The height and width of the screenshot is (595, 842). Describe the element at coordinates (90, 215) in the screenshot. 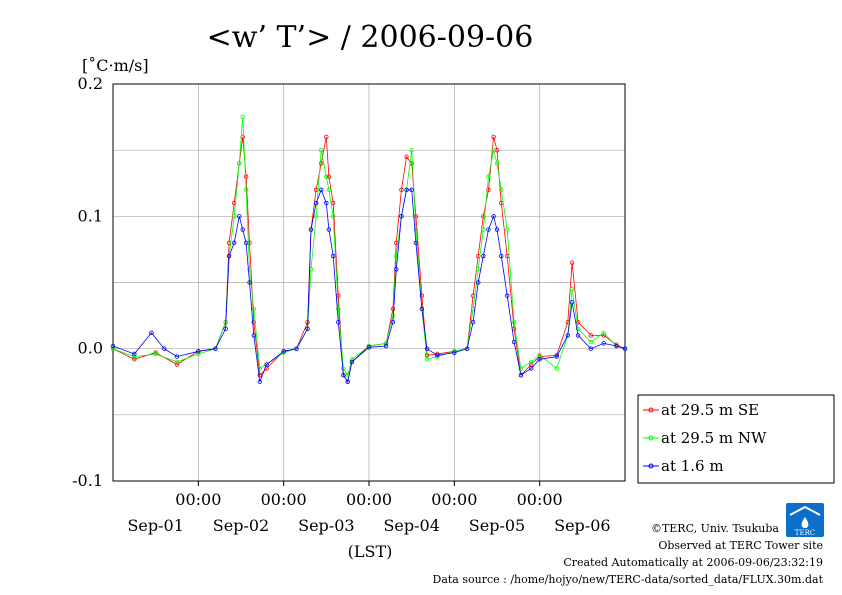

I see `y-tick-label: 0.1` at that location.